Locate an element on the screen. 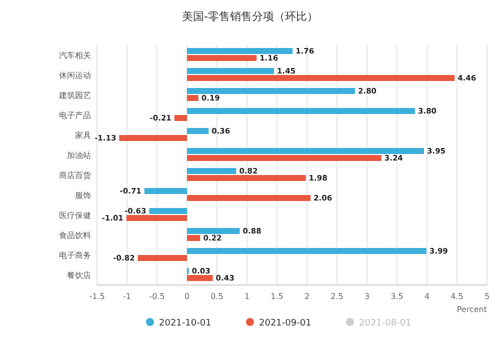 This screenshot has width=499, height=344. legend-label: 2021-09-01 is located at coordinates (285, 323).